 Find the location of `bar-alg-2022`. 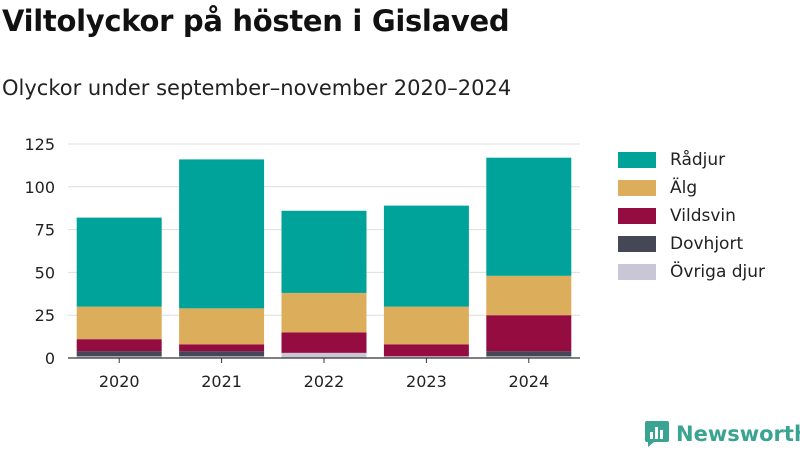

bar-alg-2022 is located at coordinates (324, 312).